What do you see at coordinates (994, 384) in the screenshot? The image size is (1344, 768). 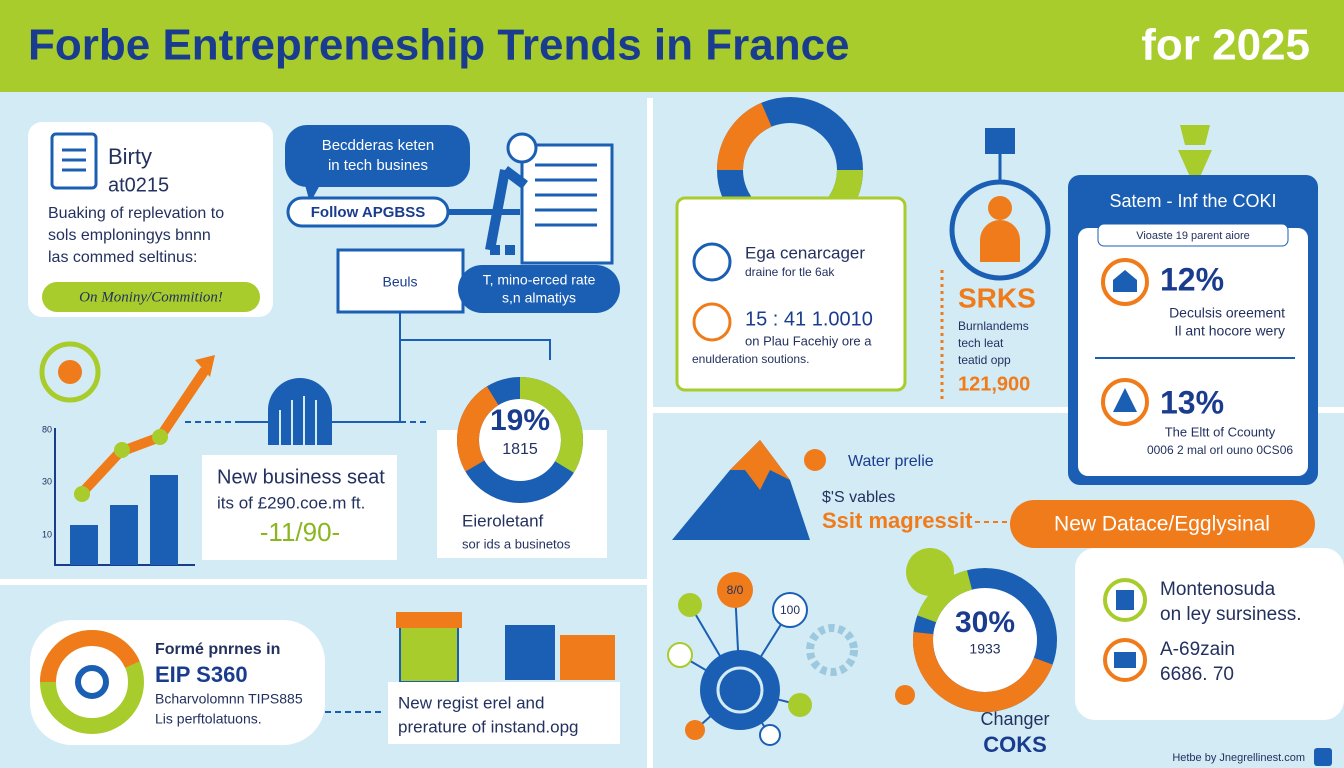 I see `srks-value: 121,900` at bounding box center [994, 384].